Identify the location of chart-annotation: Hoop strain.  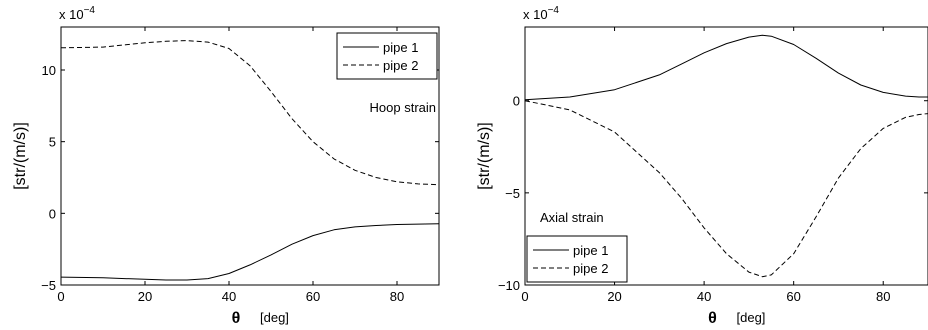
(403, 107).